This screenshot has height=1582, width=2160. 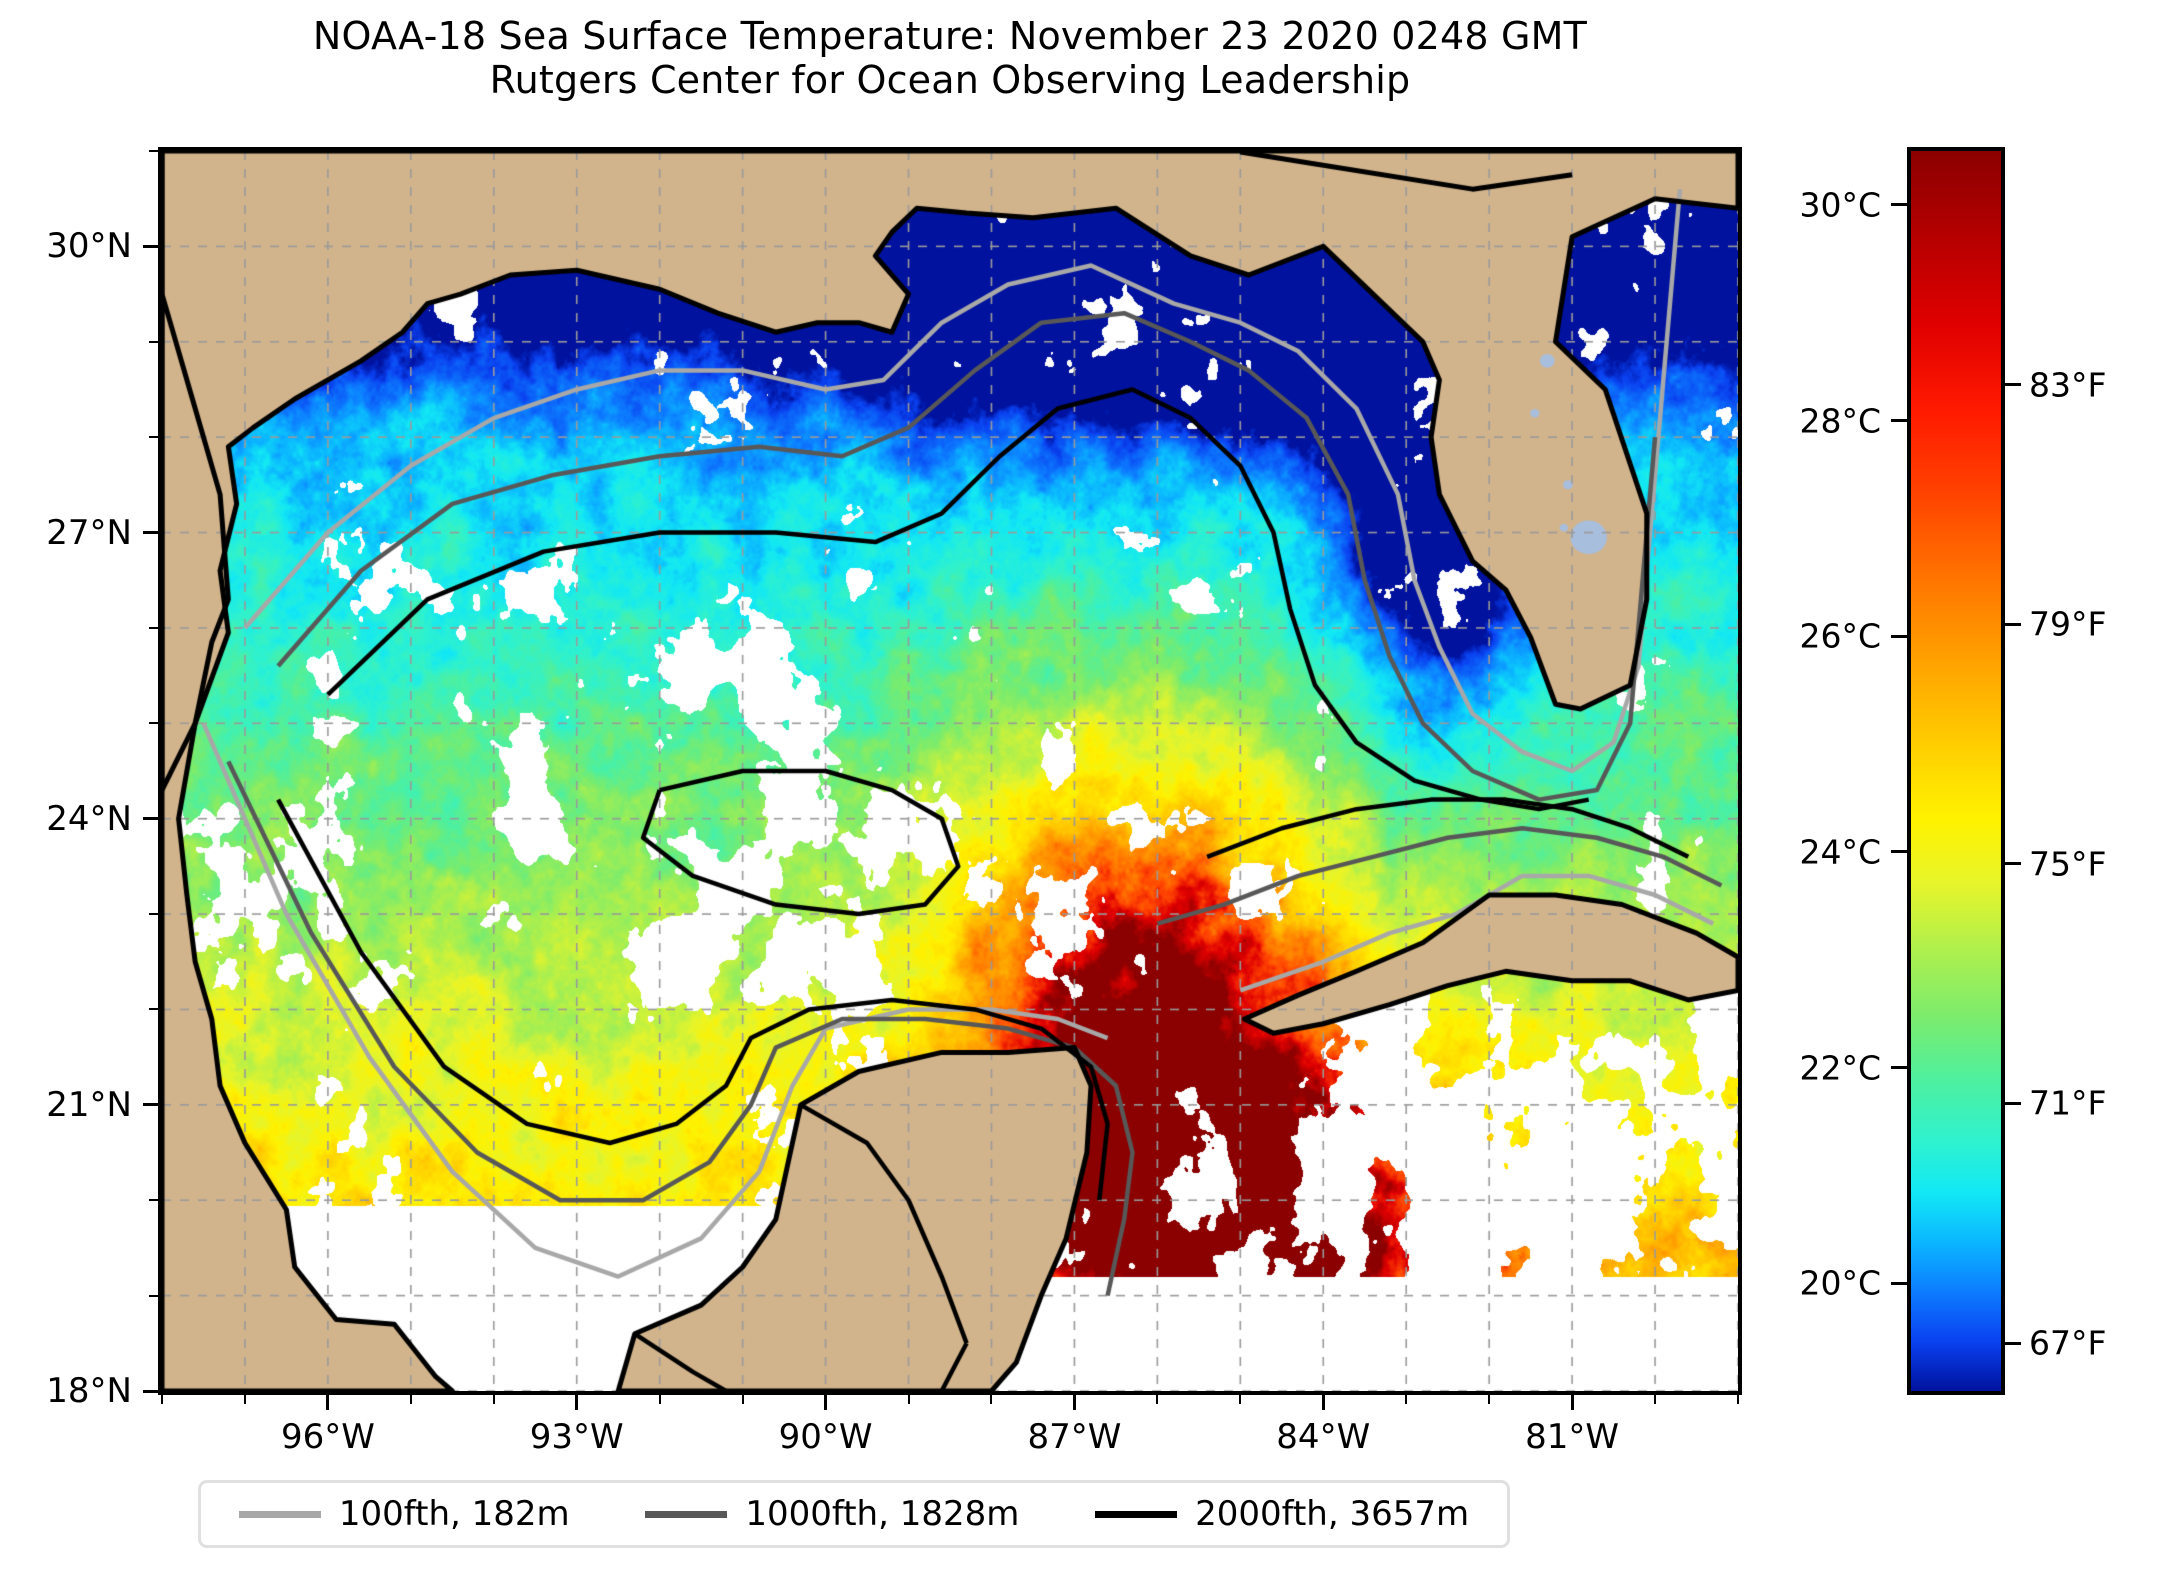 What do you see at coordinates (153, 1009) in the screenshot?
I see `y-tick-22n` at bounding box center [153, 1009].